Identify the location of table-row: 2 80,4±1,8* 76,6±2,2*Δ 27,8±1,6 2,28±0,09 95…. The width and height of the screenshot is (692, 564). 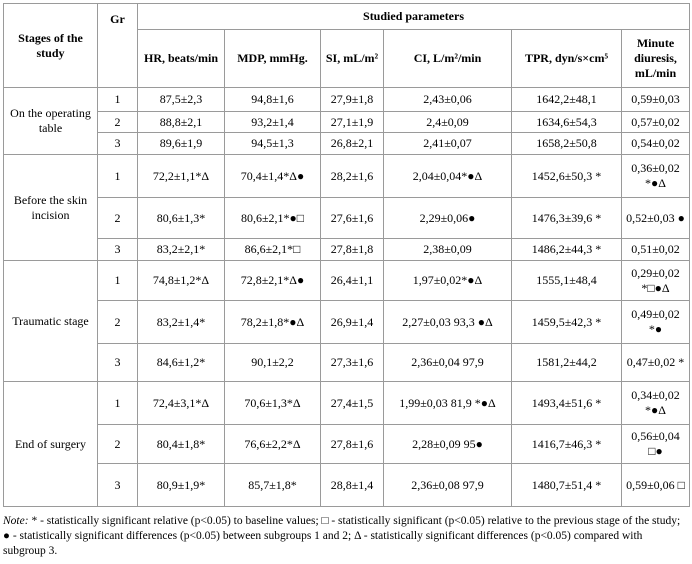
(347, 444).